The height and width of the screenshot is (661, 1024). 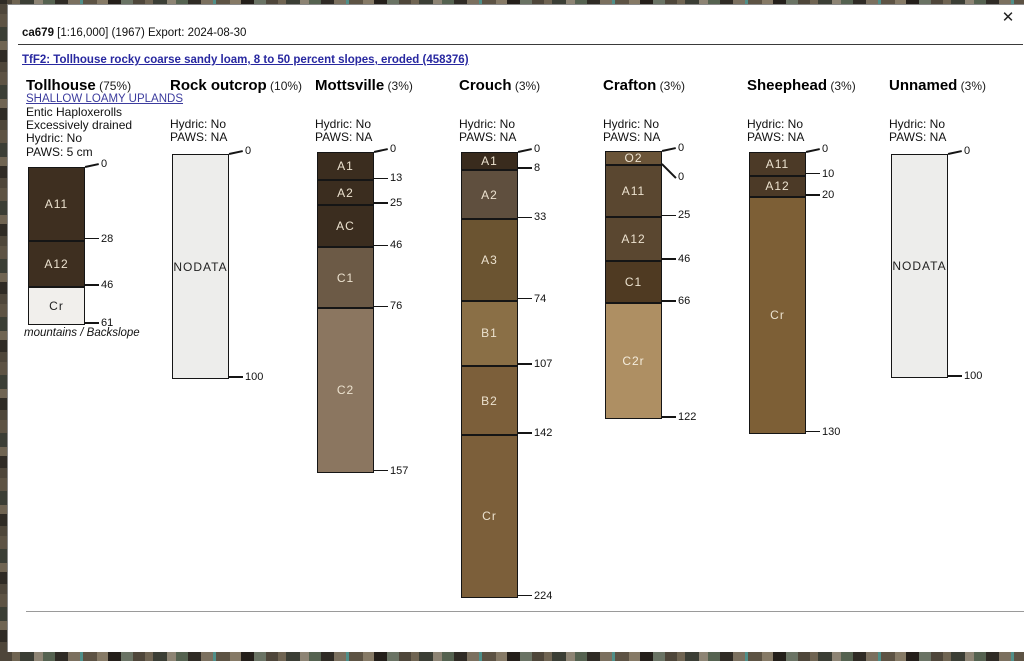 I want to click on profile-bar: A11 A12 Cr, so click(x=56, y=246).